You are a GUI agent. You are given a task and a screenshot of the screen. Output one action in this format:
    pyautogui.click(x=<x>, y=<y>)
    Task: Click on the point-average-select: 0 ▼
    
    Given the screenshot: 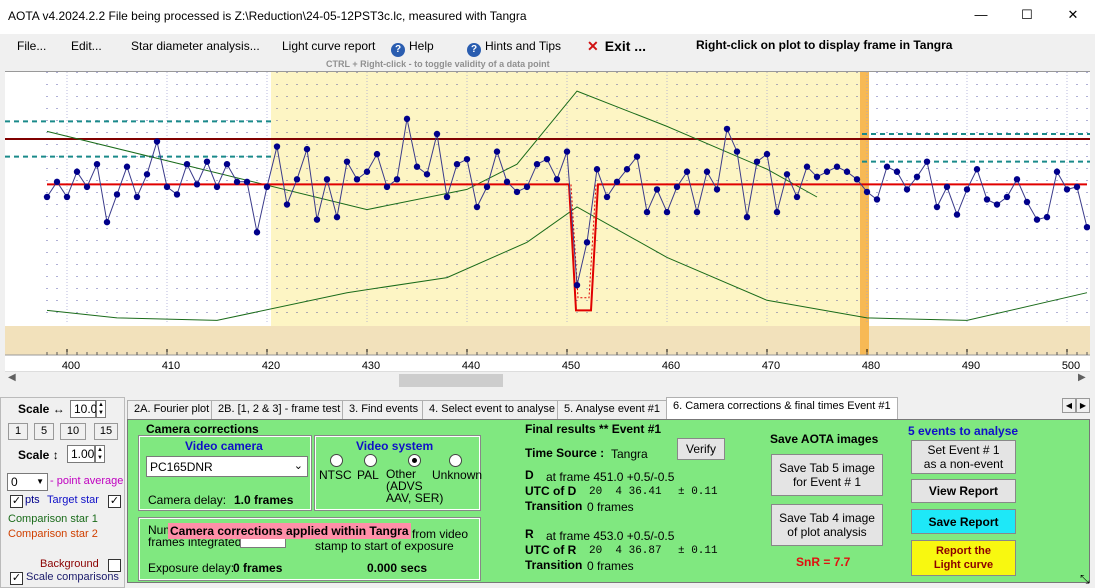 What is the action you would take?
    pyautogui.click(x=27, y=482)
    